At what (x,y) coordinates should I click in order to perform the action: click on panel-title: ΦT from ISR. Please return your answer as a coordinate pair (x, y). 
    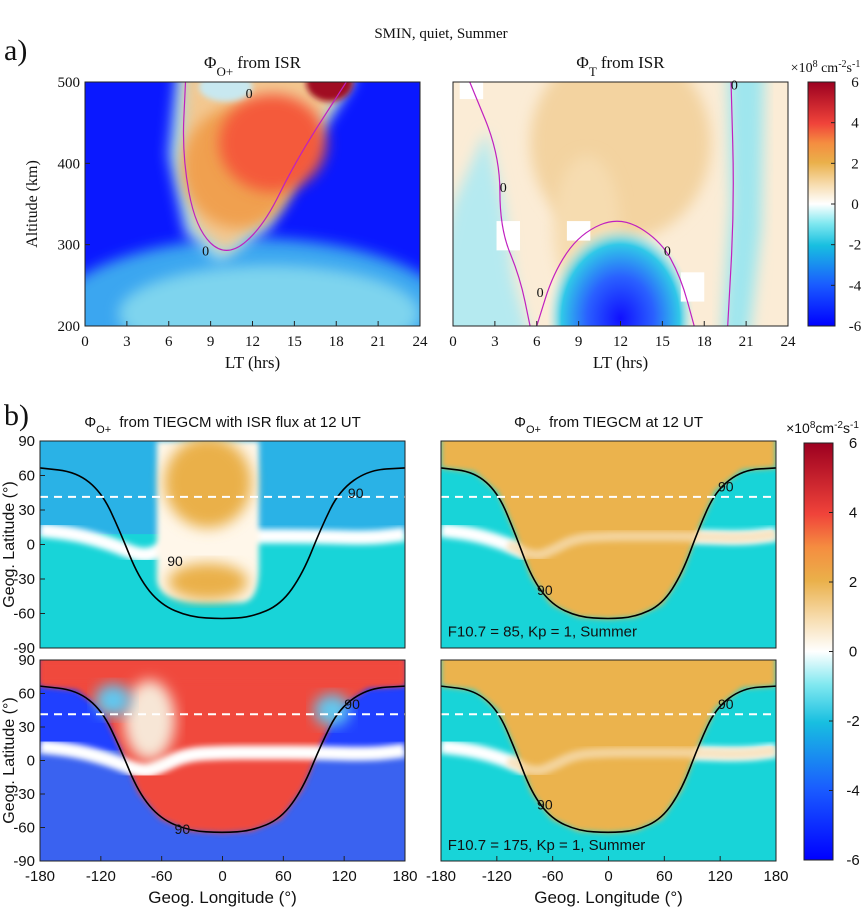
    Looking at the image, I should click on (620, 66).